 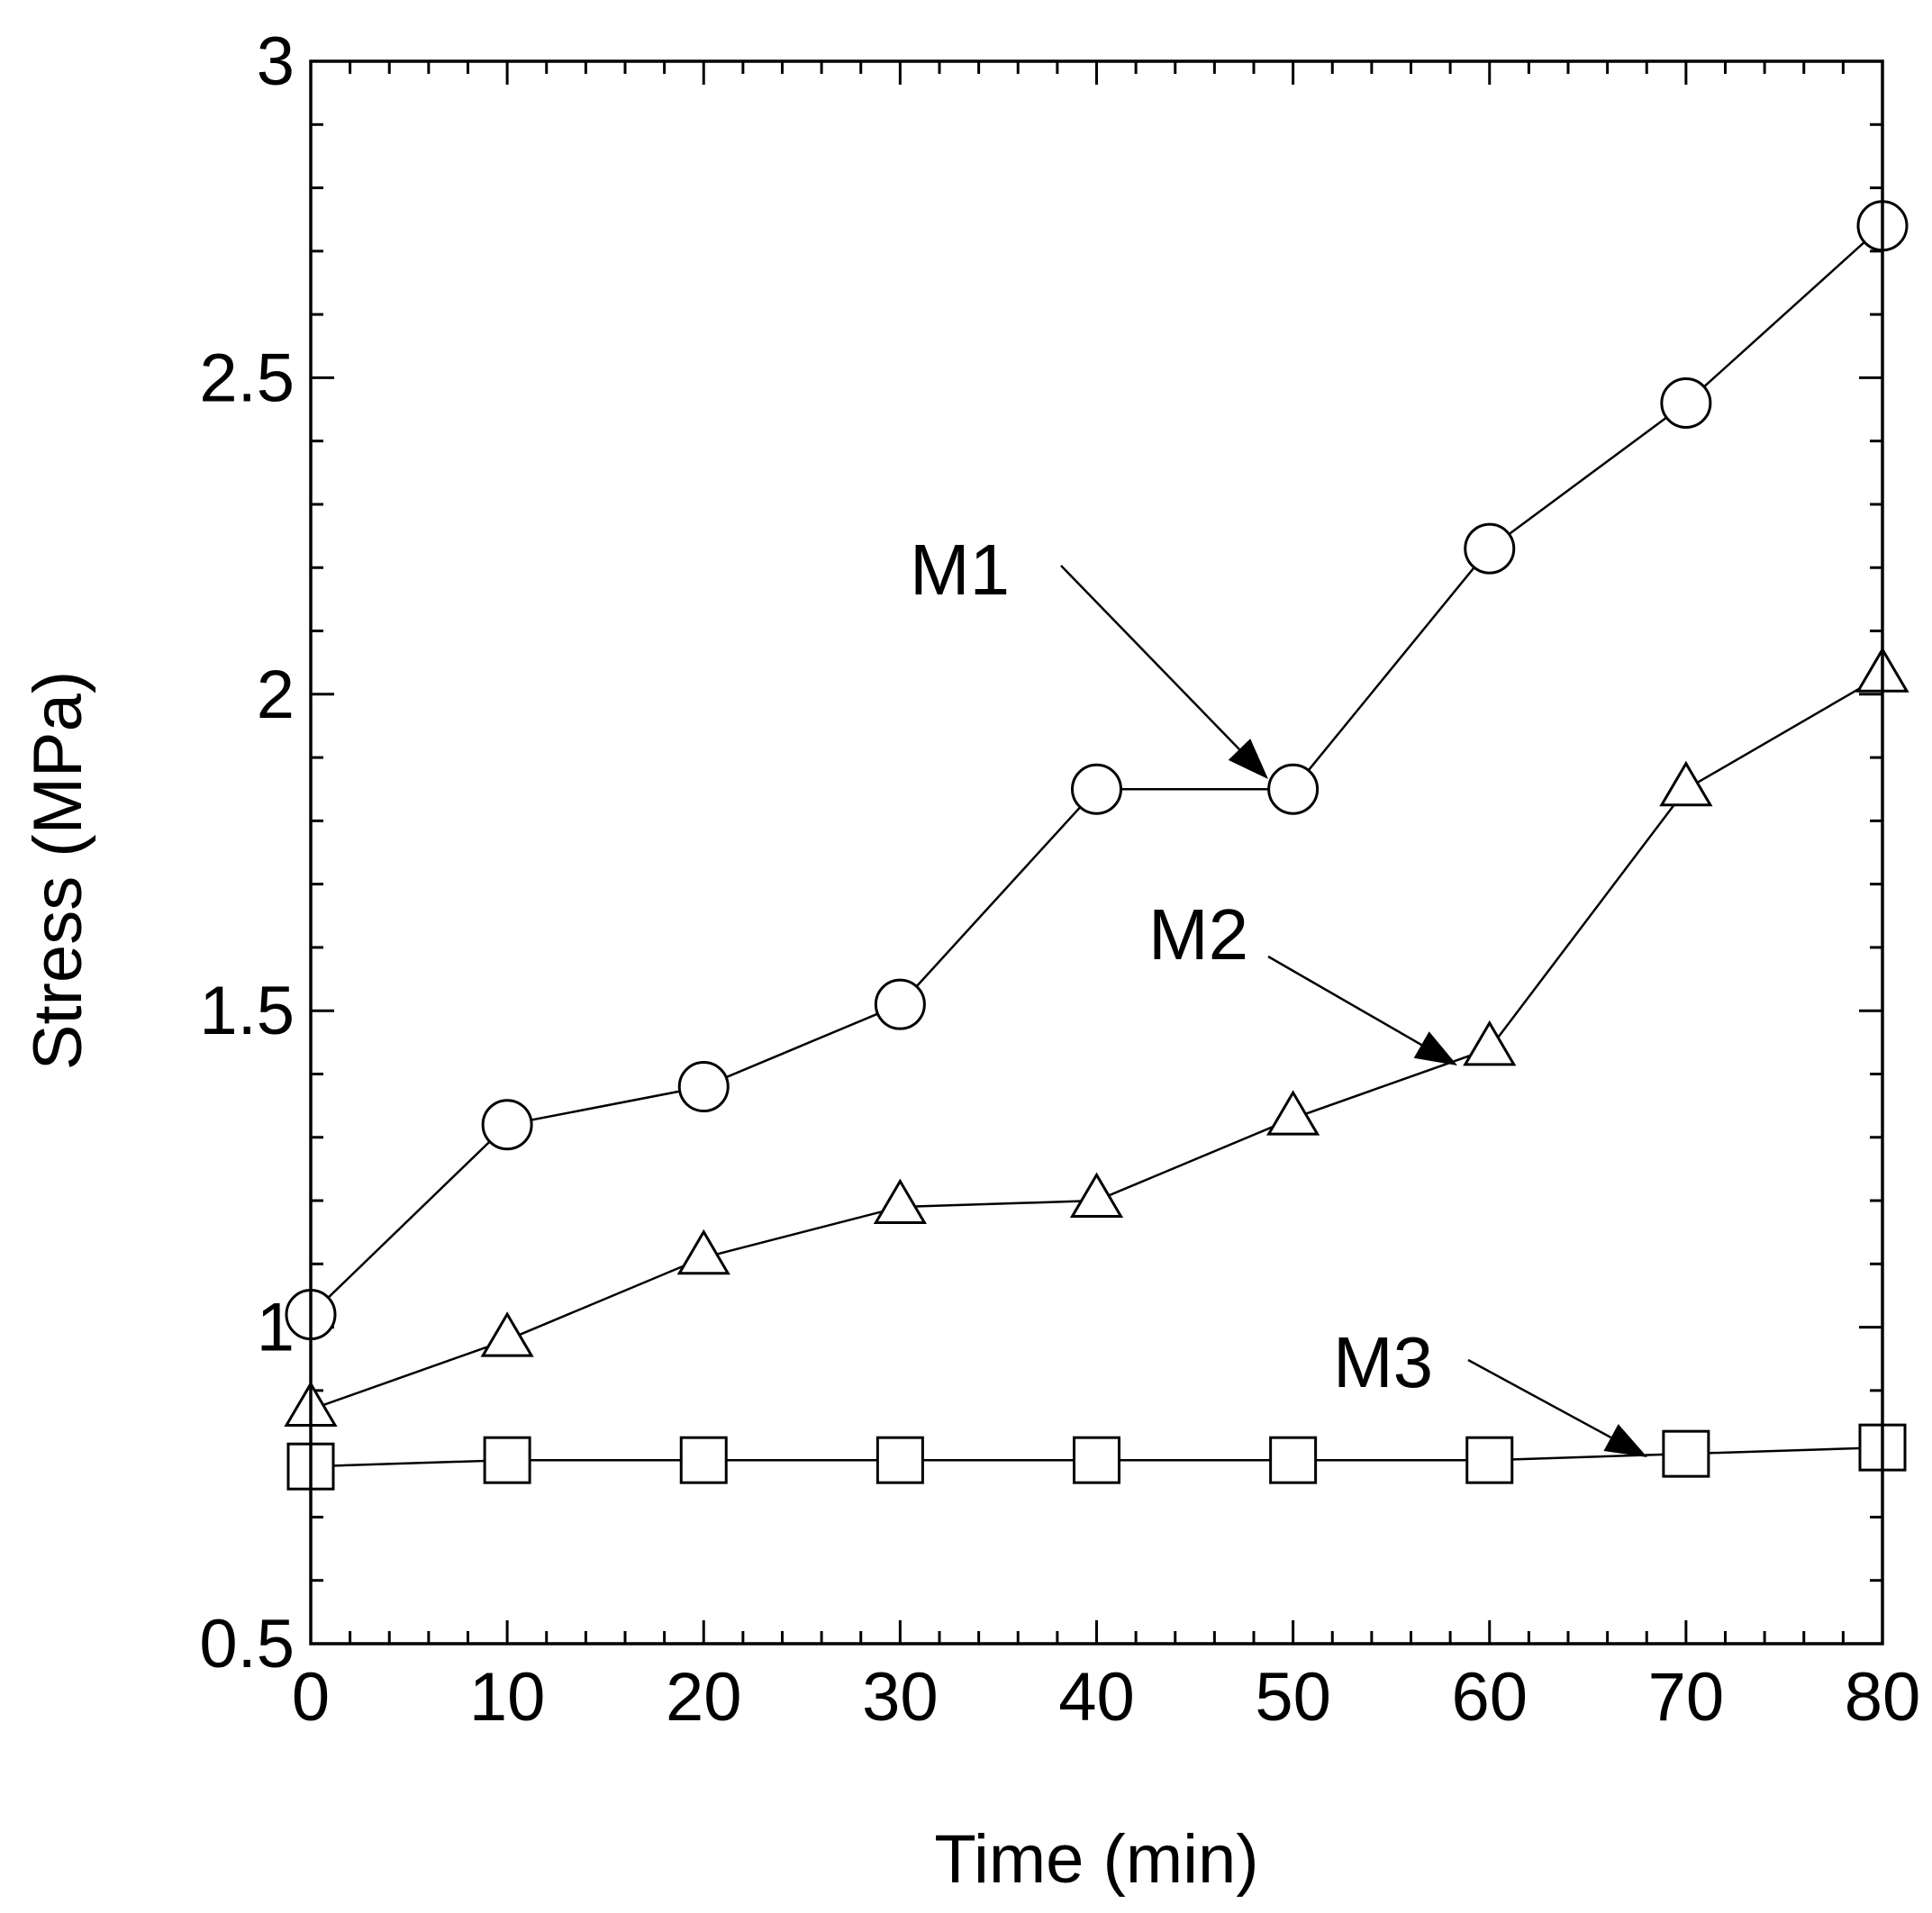 What do you see at coordinates (960, 570) in the screenshot?
I see `annotation-label-m1: M1` at bounding box center [960, 570].